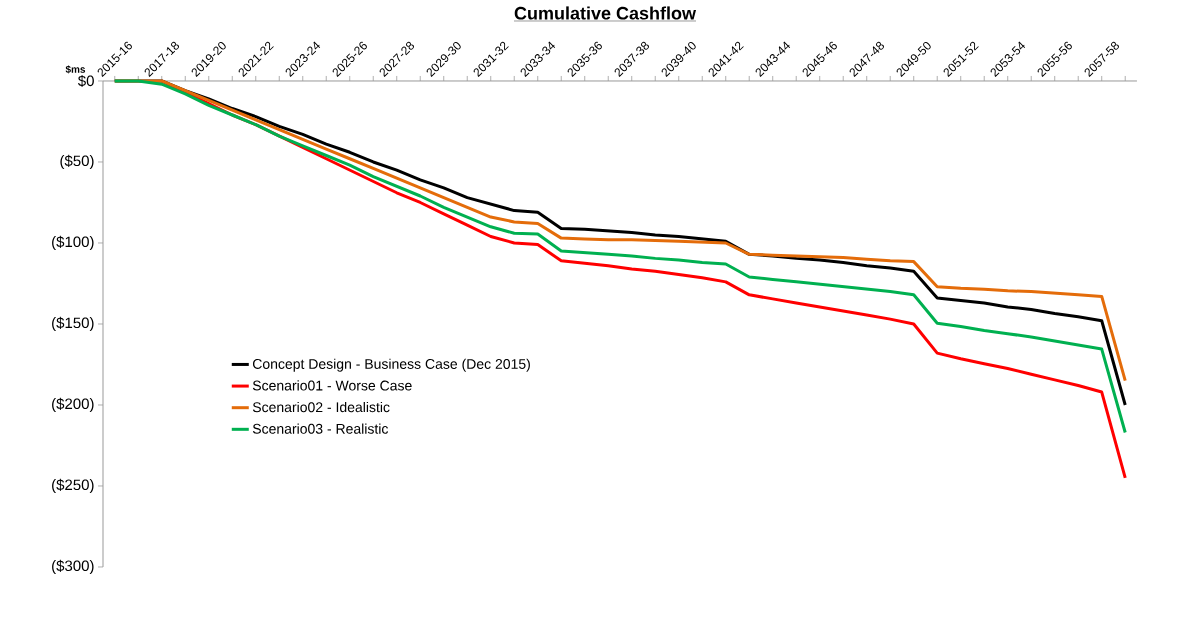 Image resolution: width=1203 pixels, height=620 pixels. Describe the element at coordinates (85, 81) in the screenshot. I see `y-tick-label: $0` at that location.